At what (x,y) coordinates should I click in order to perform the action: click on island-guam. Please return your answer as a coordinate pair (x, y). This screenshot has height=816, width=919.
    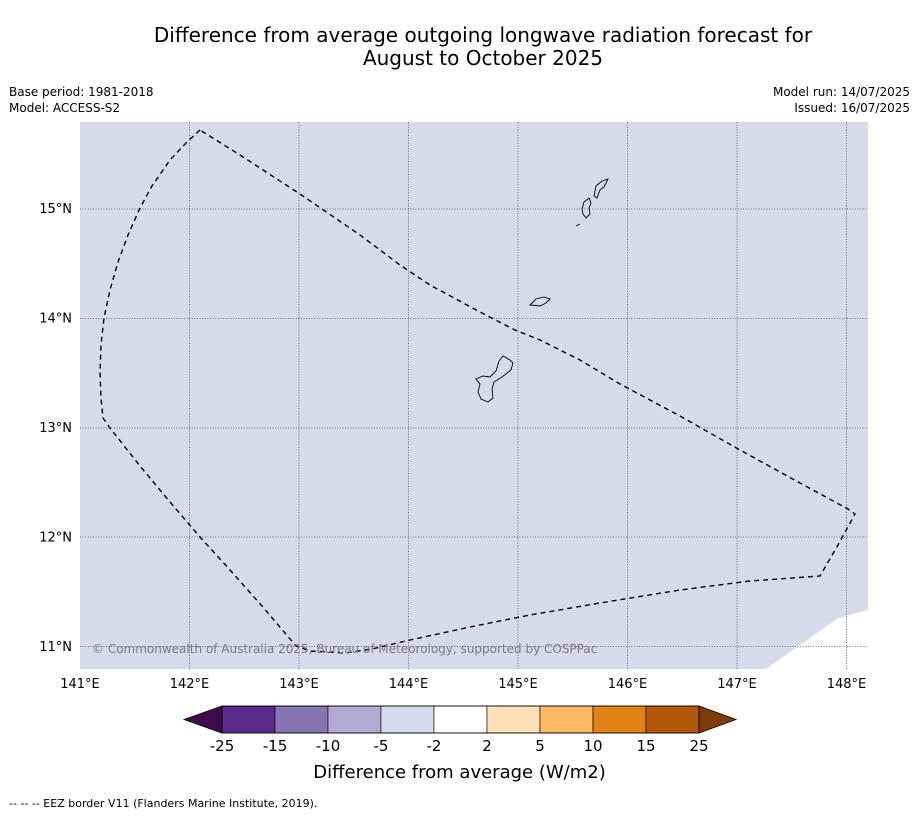
    Looking at the image, I should click on (494, 379).